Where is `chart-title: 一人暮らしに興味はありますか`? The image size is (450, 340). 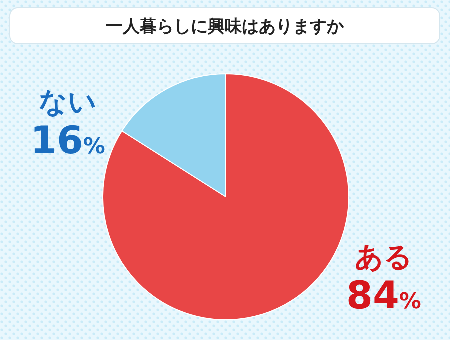 chart-title: 一人暮らしに興味はありますか is located at coordinates (225, 27).